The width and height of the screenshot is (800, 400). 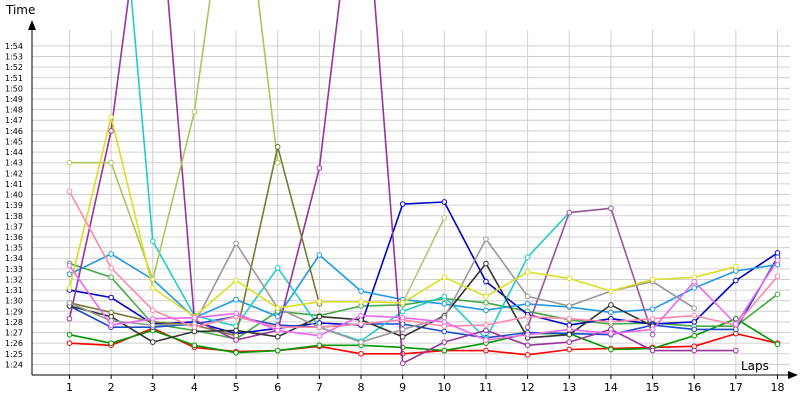 I want to click on y-tick-label: 1:35, so click(x=14, y=248).